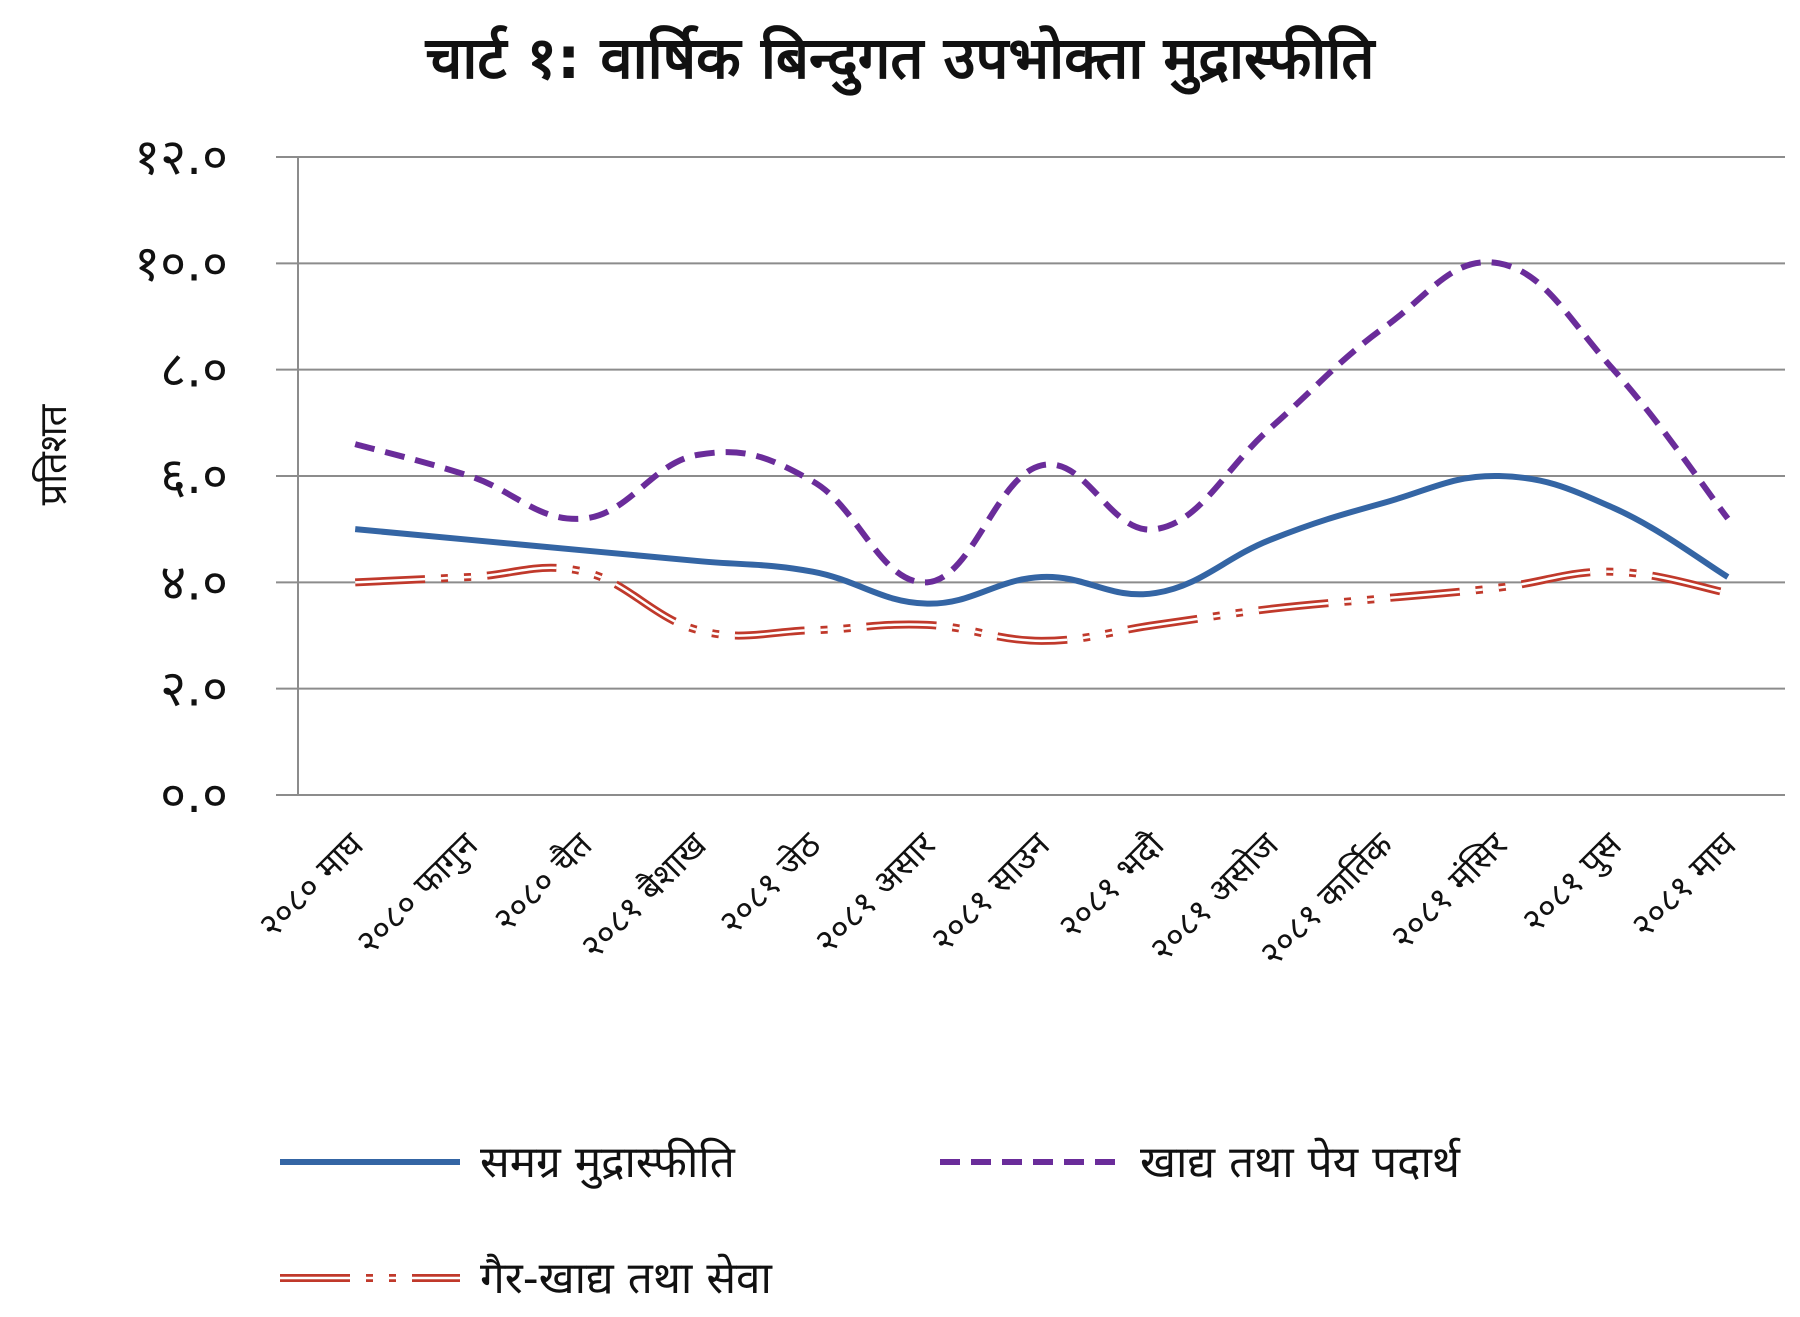 This screenshot has height=1317, width=1800. What do you see at coordinates (644, 895) in the screenshot?
I see `x-tick-label: २०८१ बैशाख` at bounding box center [644, 895].